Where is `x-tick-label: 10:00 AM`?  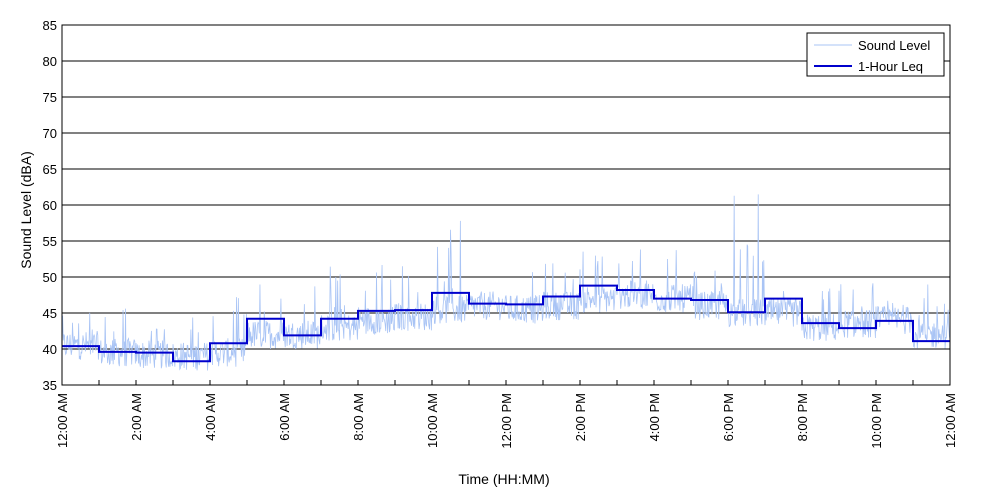
x-tick-label: 10:00 AM is located at coordinates (432, 420).